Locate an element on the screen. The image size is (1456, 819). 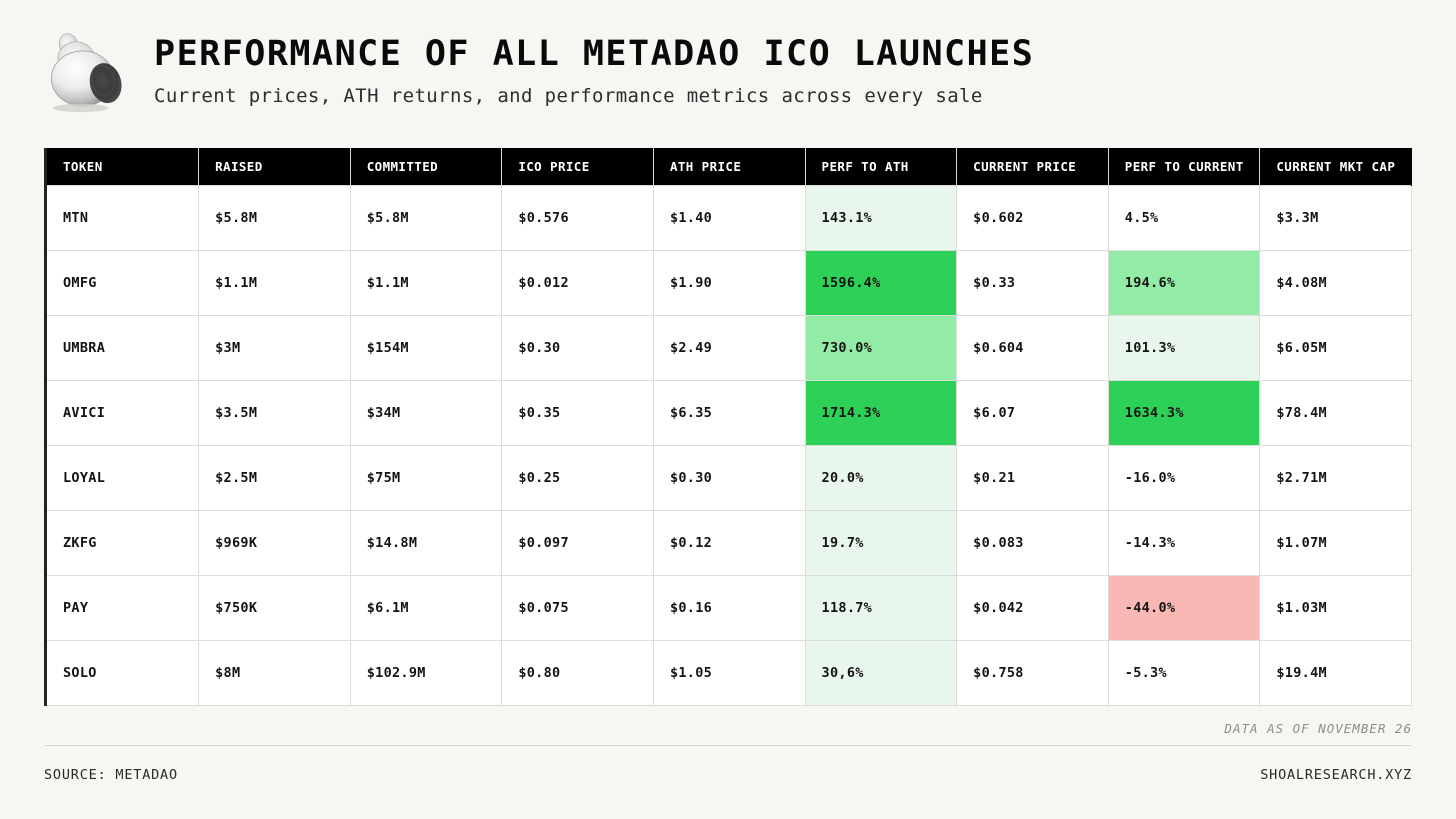
col-ico-price: ICO PRICE is located at coordinates (577, 166).